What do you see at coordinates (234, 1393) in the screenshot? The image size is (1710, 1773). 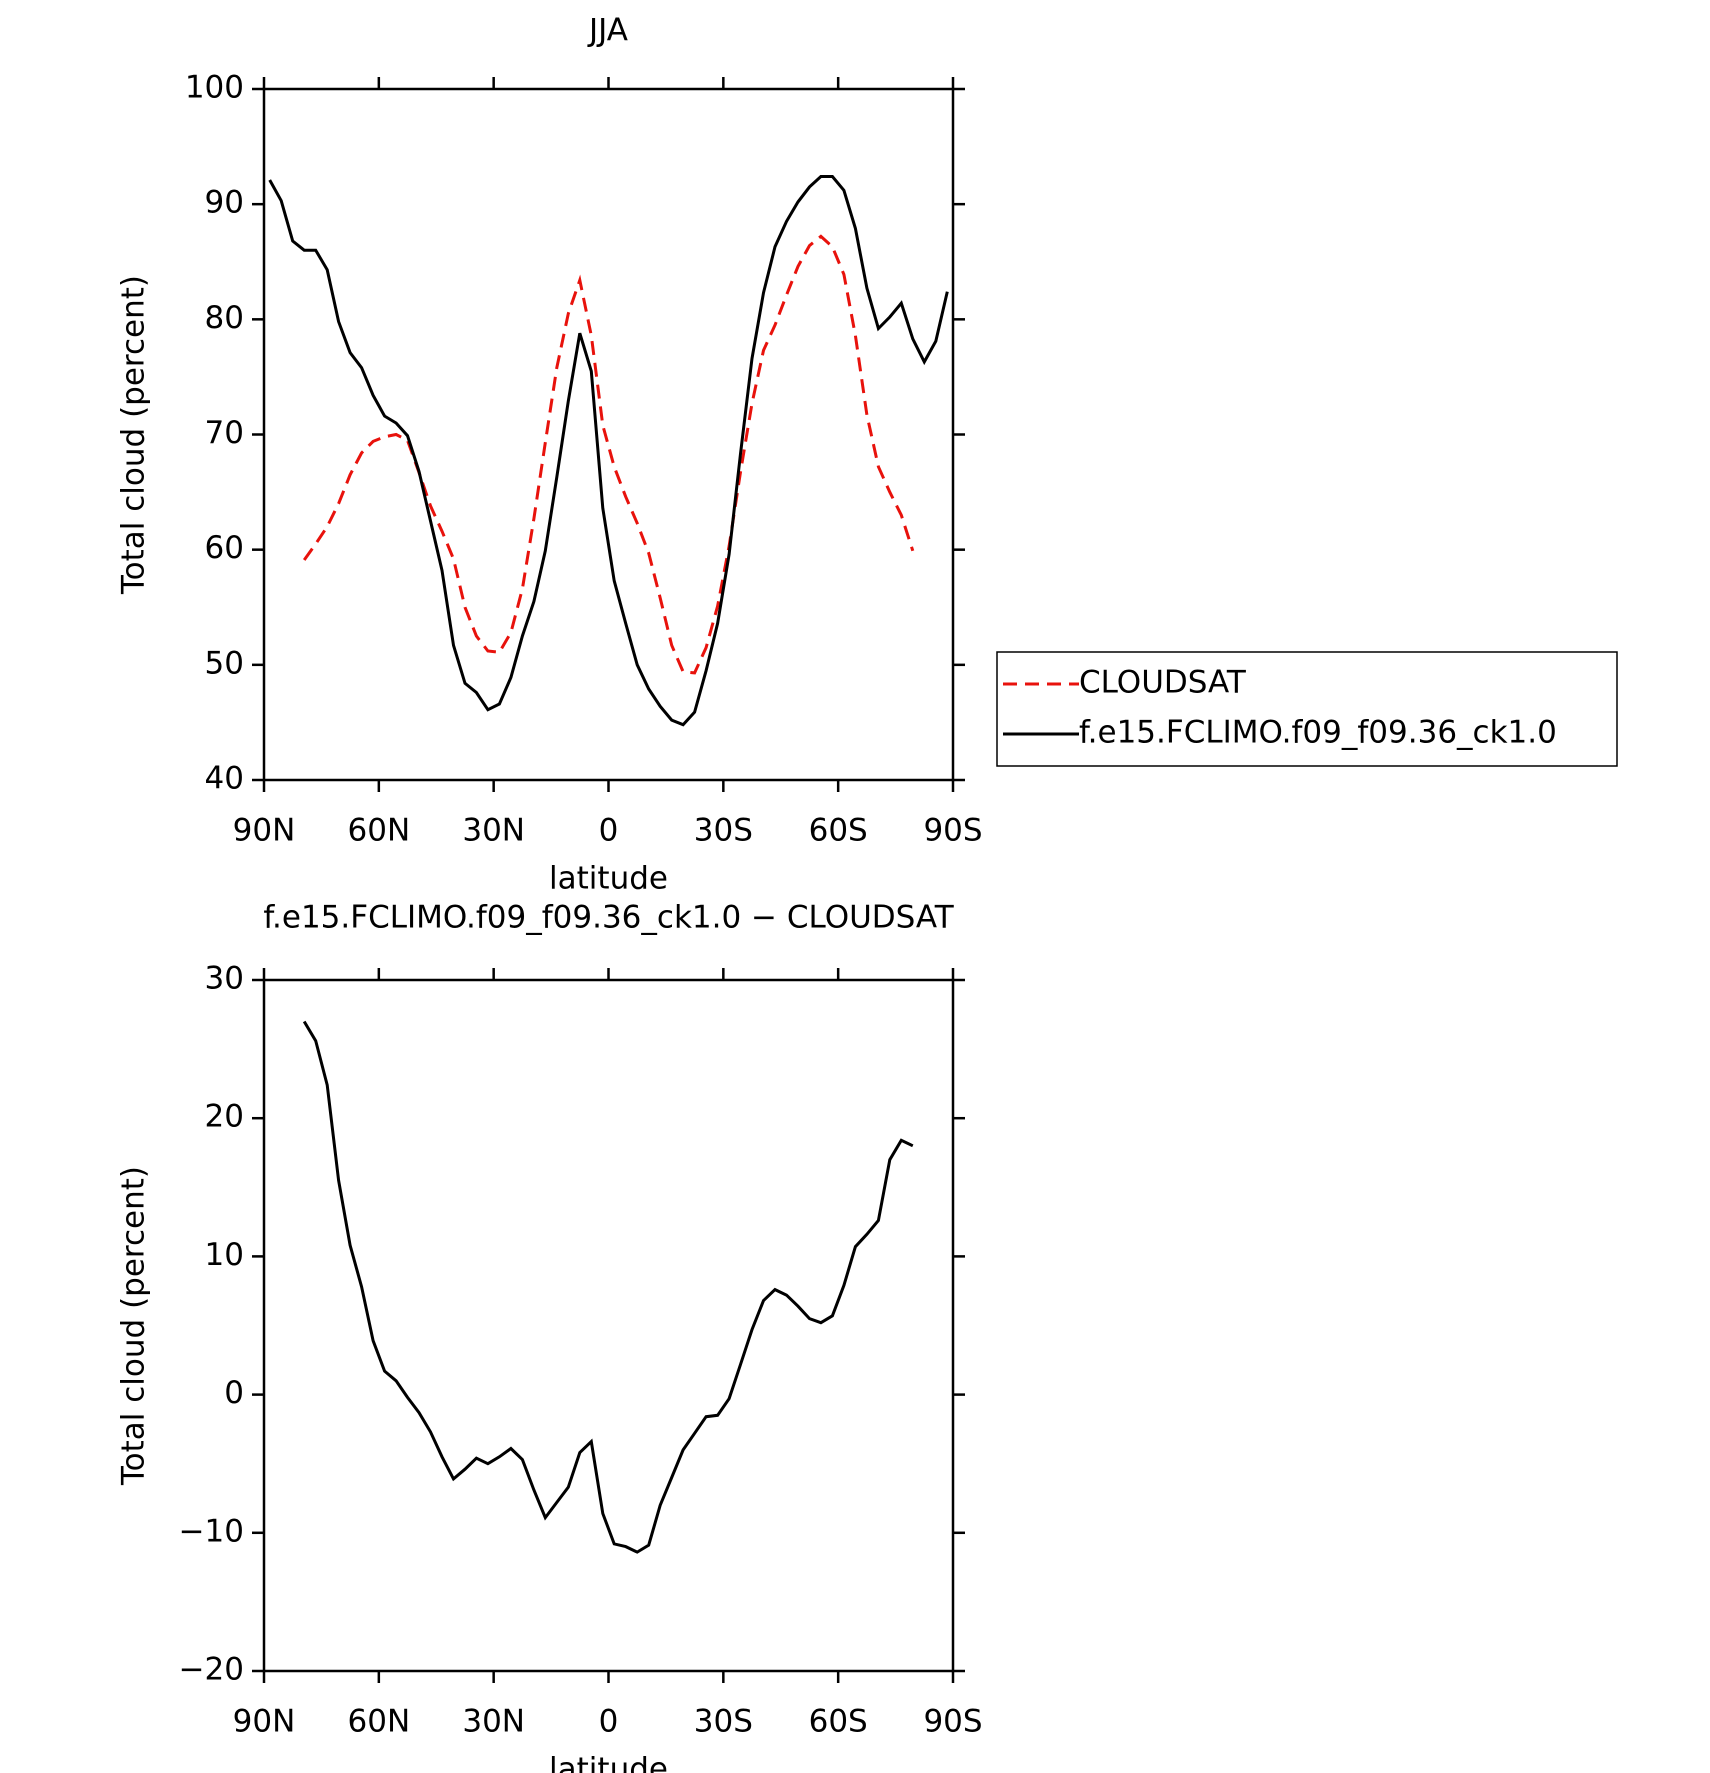 I see `y-tick-label: 0` at bounding box center [234, 1393].